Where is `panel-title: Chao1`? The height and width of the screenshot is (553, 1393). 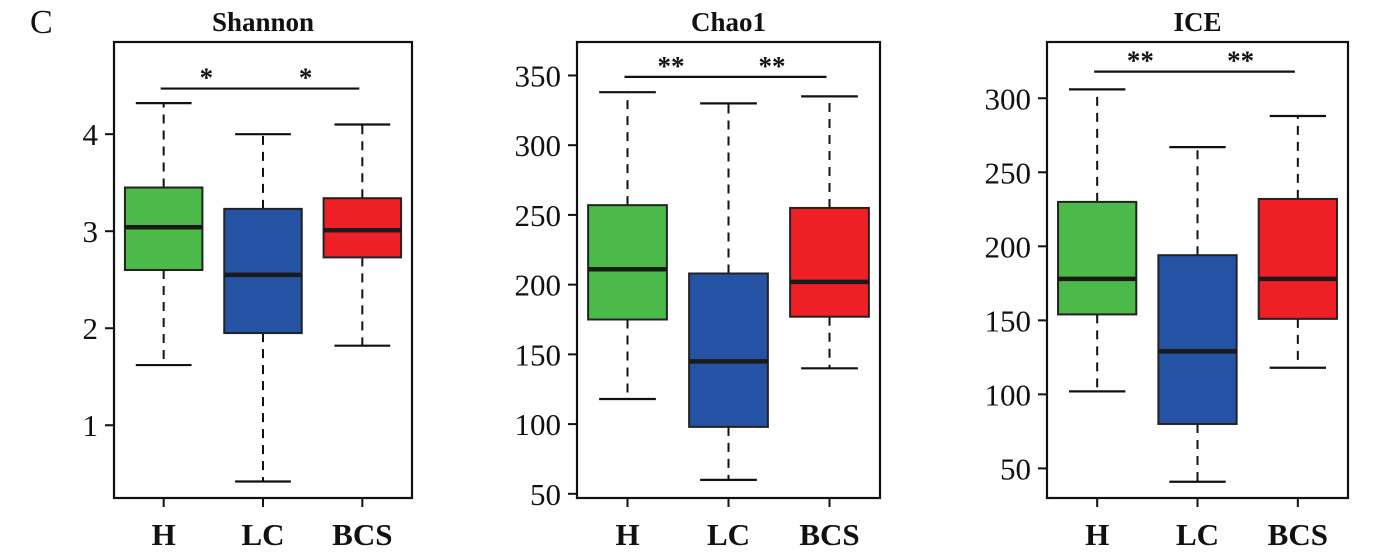 panel-title: Chao1 is located at coordinates (728, 22).